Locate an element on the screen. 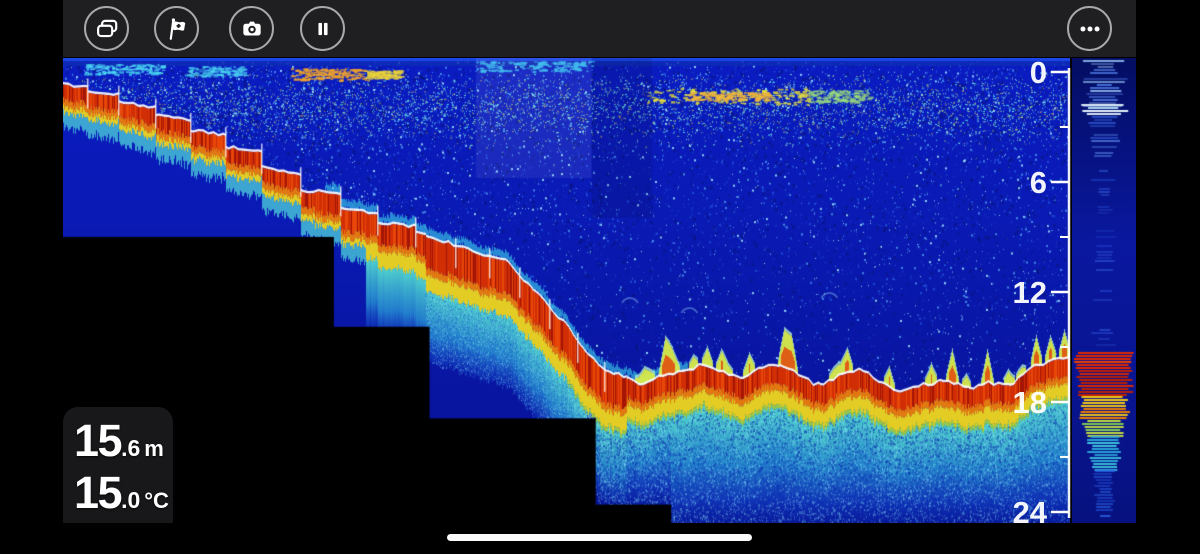  camera-button is located at coordinates (251, 28).